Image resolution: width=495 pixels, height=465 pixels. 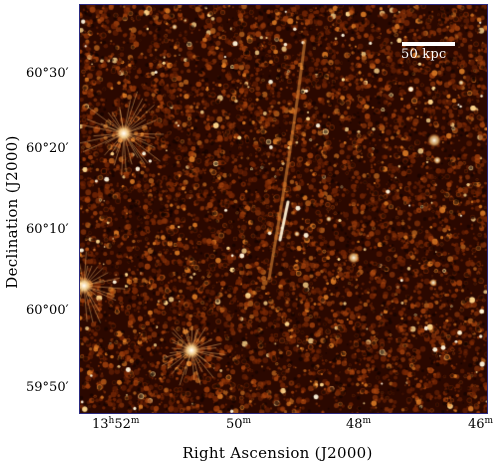 I want to click on y-tick-label: 59°50′, so click(x=47, y=387).